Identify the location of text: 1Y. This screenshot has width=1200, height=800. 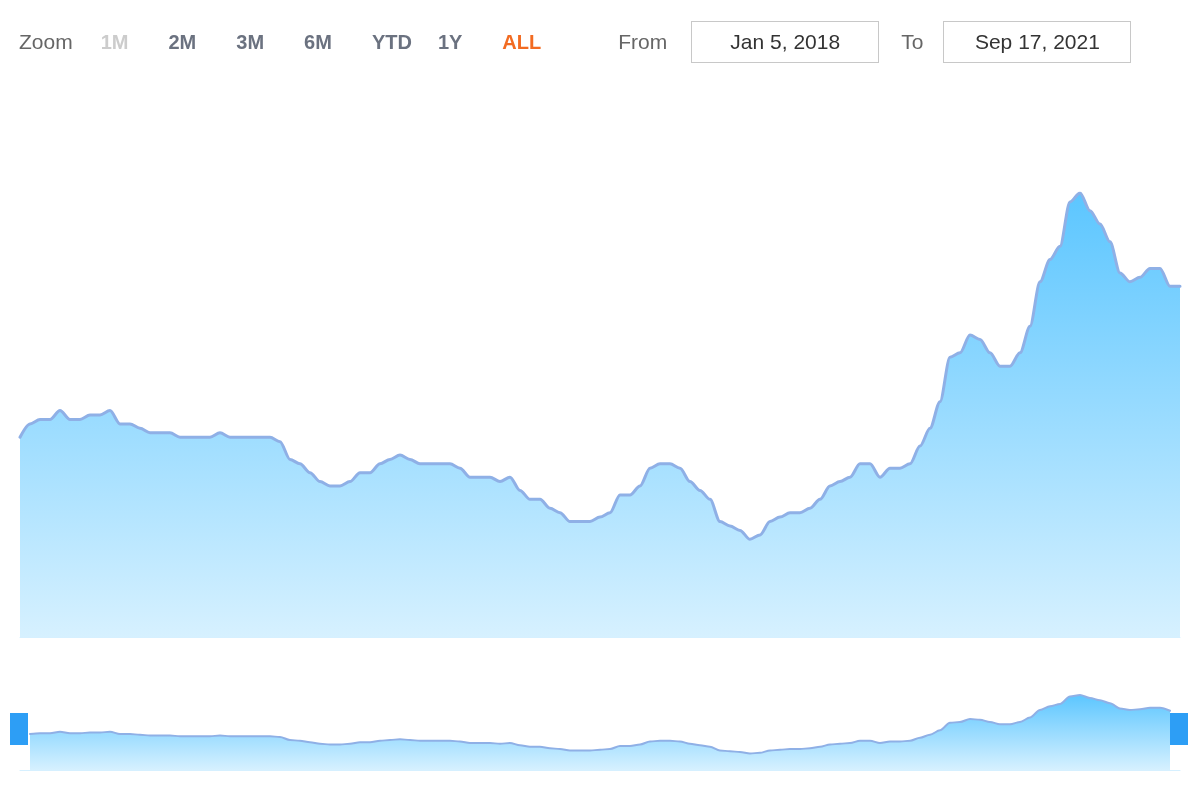
(450, 42).